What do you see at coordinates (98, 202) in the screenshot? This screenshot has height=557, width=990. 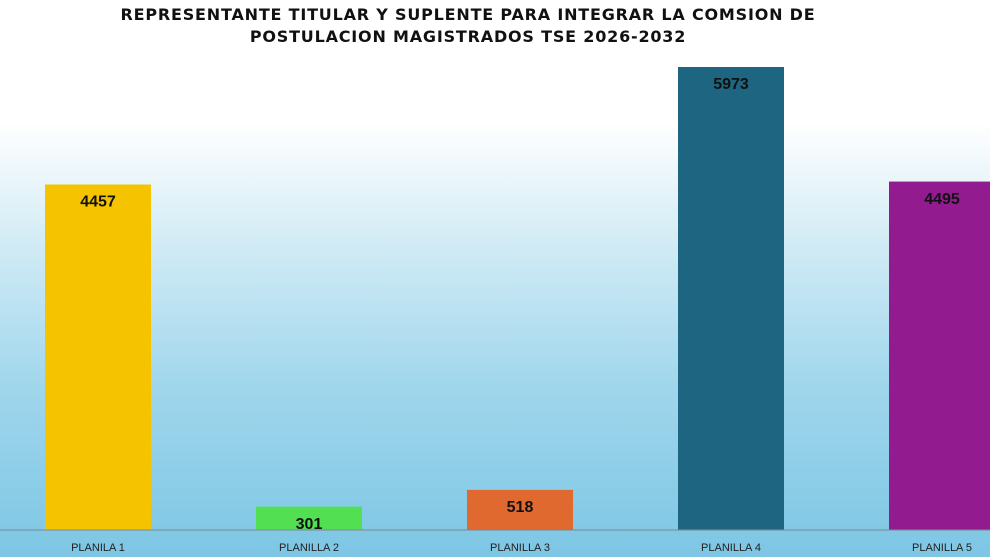 I see `value-label: 4457` at bounding box center [98, 202].